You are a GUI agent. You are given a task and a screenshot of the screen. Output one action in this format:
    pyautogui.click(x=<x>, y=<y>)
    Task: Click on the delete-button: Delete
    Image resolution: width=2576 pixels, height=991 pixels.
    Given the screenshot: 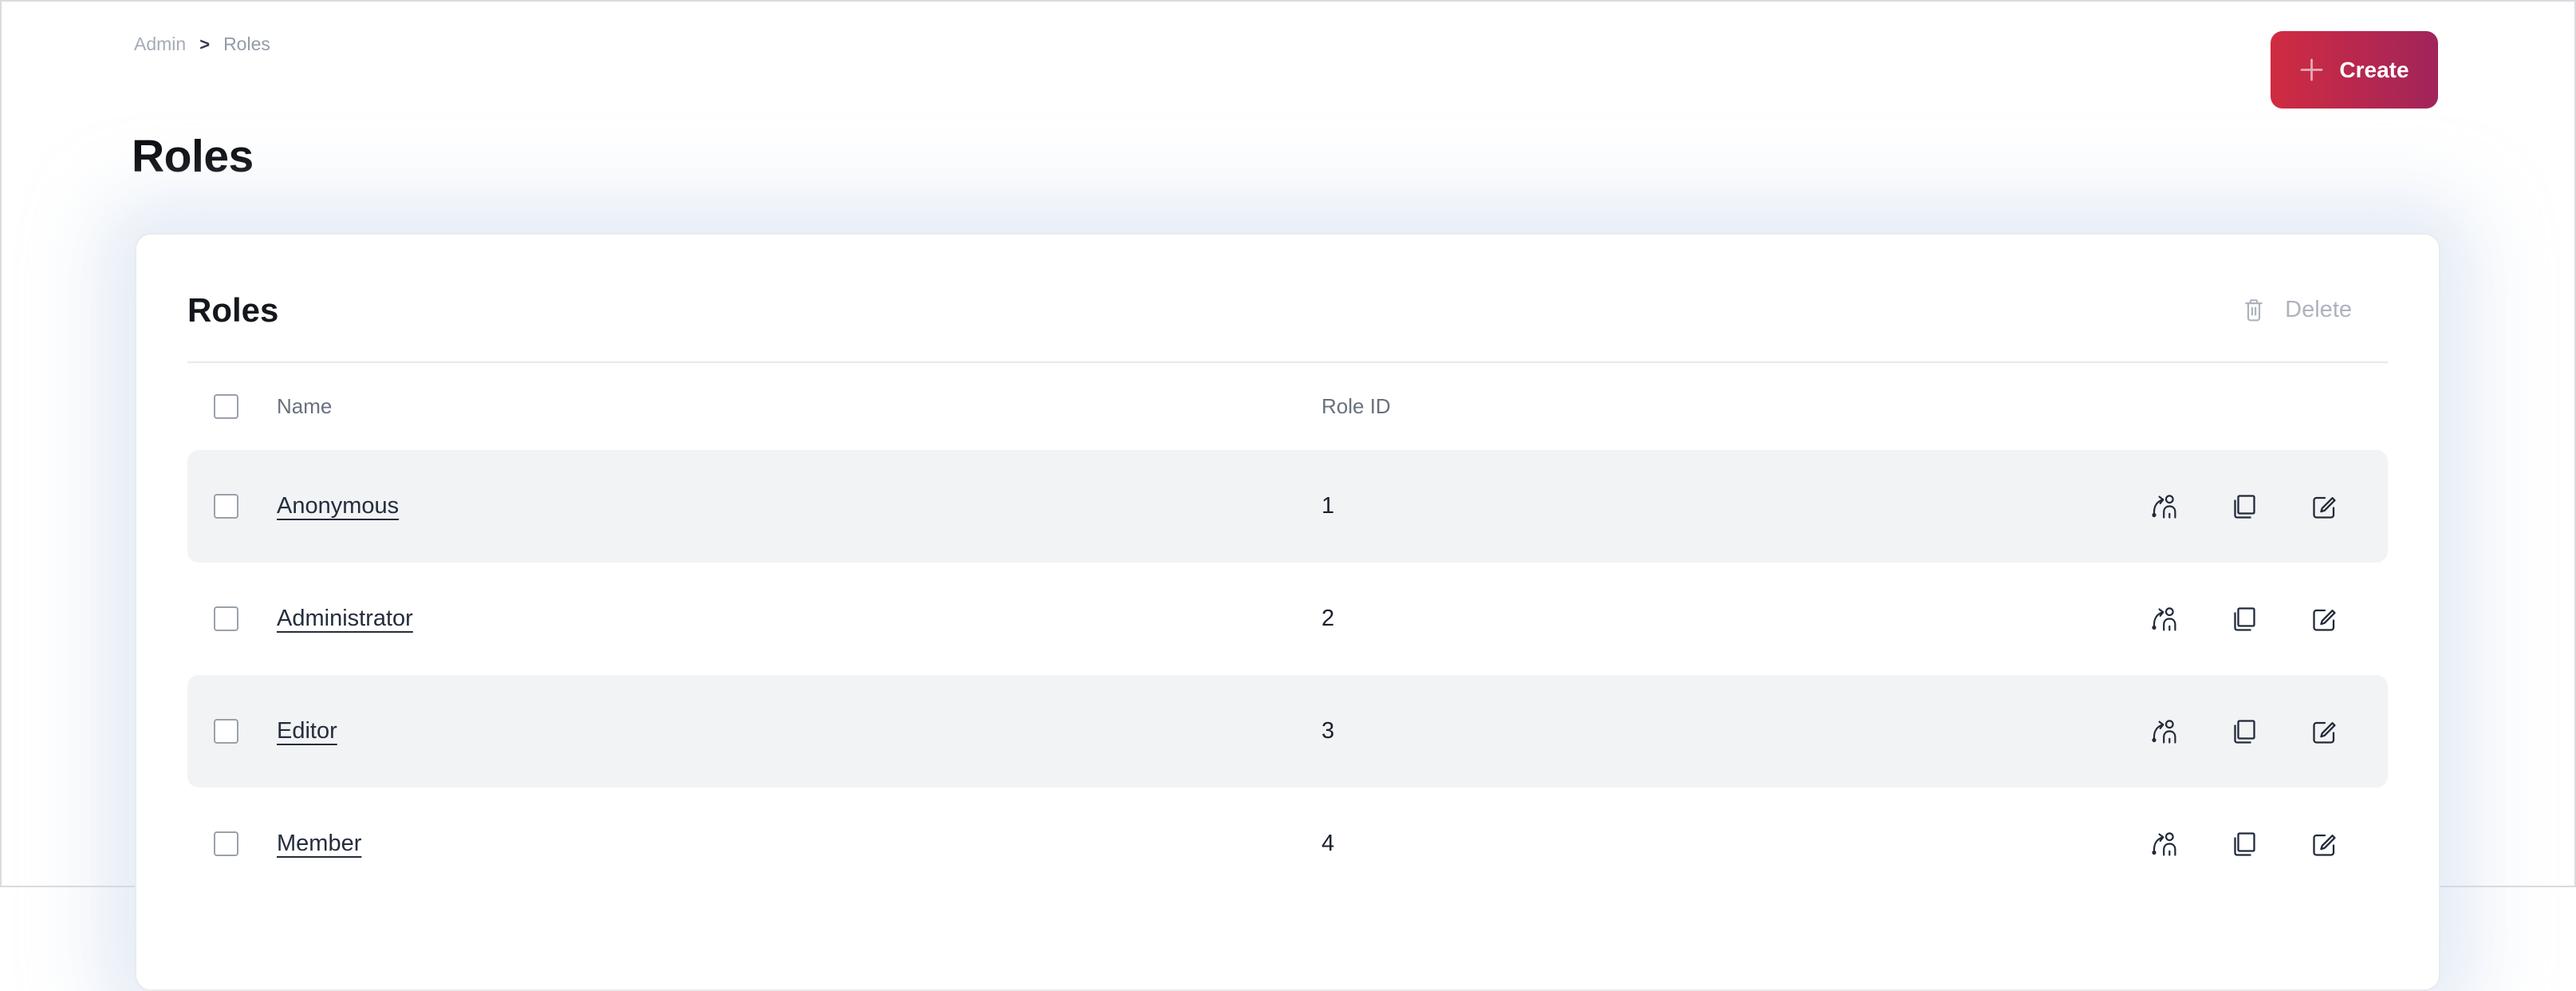 What is the action you would take?
    pyautogui.click(x=2315, y=310)
    